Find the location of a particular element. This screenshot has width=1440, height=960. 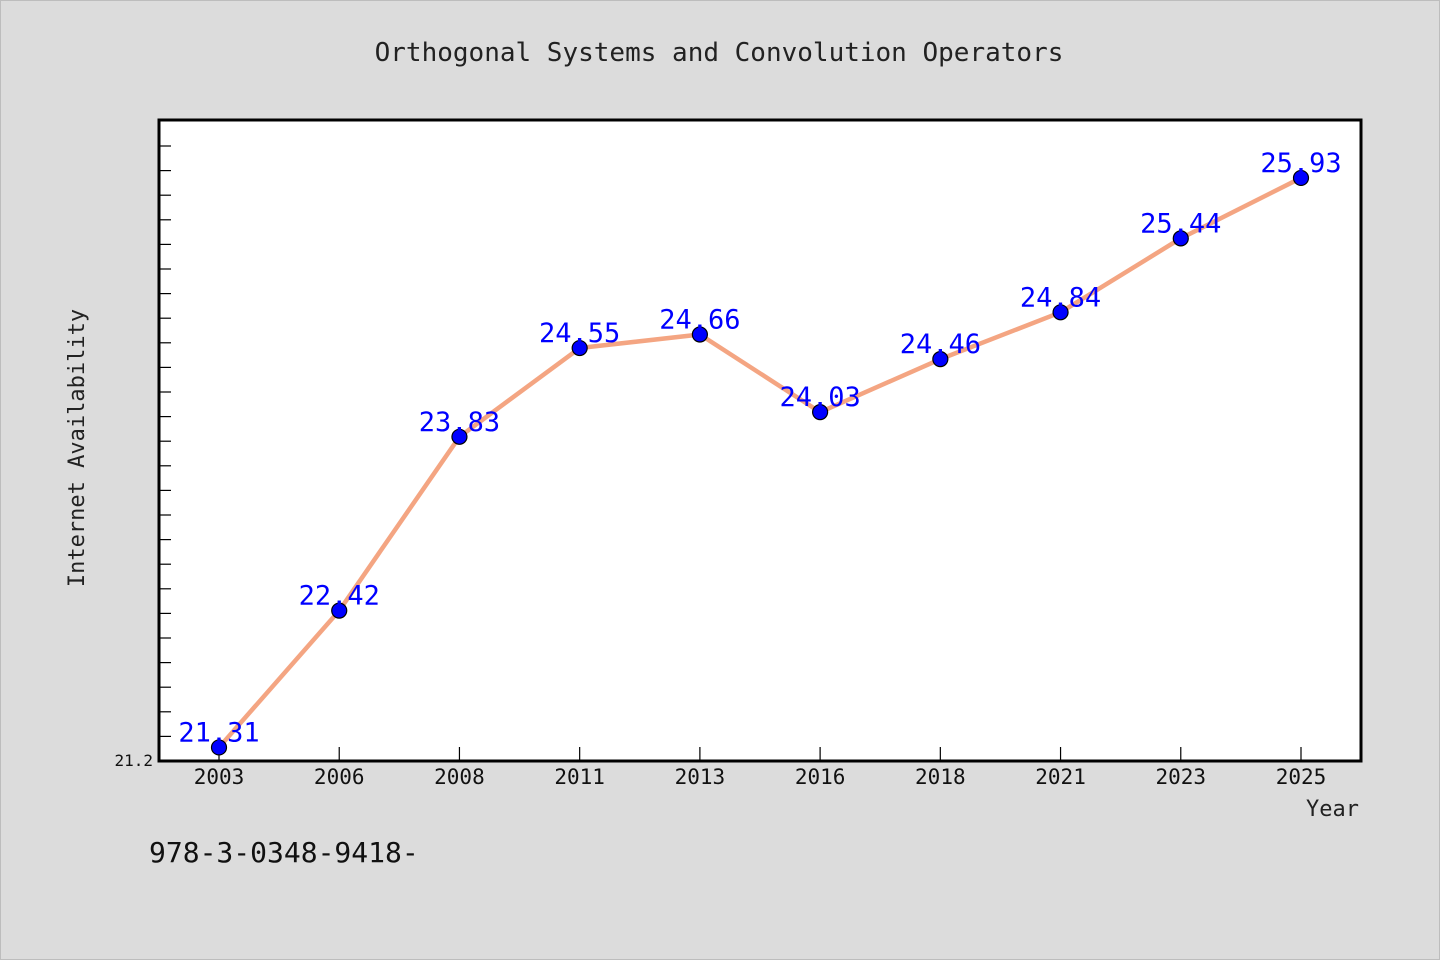

x-axis-ticks: 2003 2006 2008 2011 2013 2016 2018 2021 2023 2025 is located at coordinates (760, 768).